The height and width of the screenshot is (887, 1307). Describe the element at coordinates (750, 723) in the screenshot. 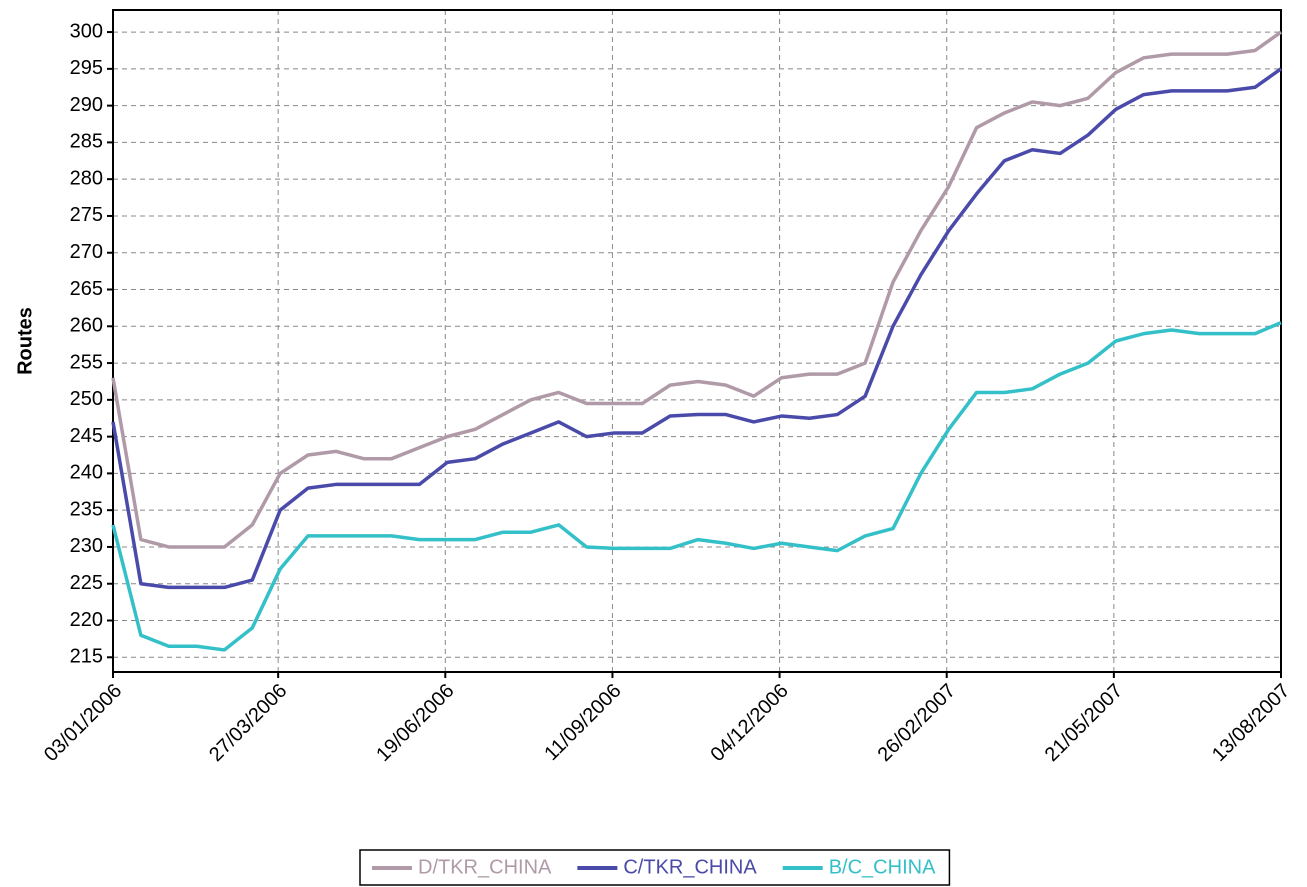

I see `x-tick-label: 04/12/2006` at that location.